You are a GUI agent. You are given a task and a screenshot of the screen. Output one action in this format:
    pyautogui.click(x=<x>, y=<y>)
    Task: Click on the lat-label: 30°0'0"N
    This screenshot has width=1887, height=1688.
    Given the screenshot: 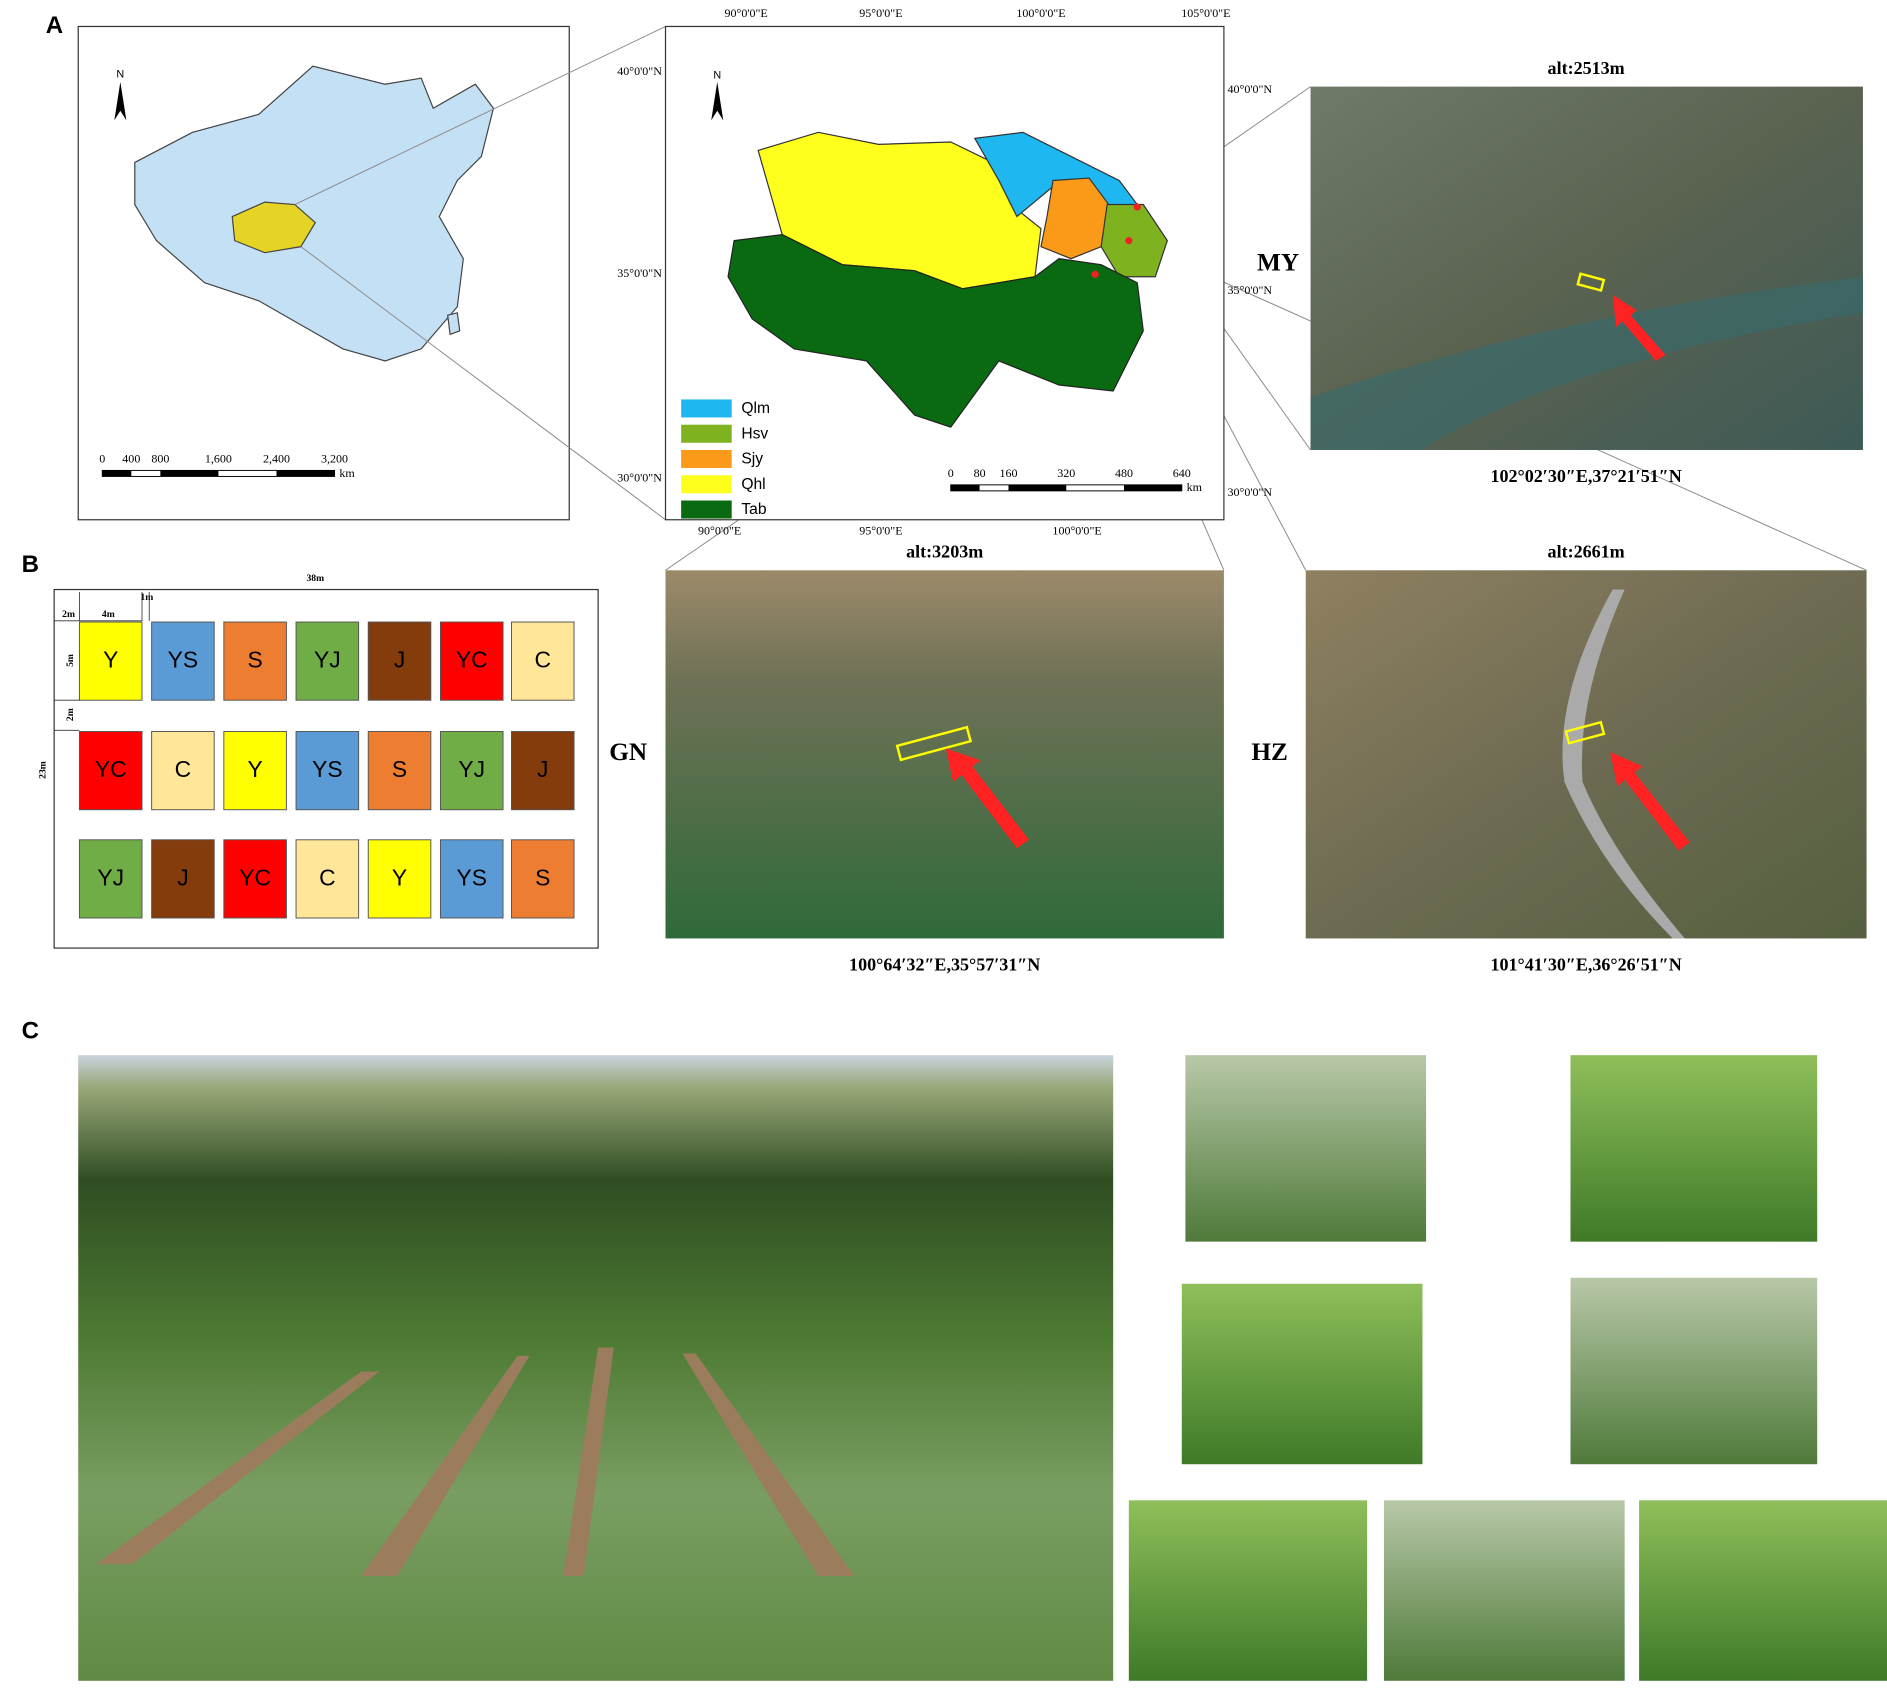 What is the action you would take?
    pyautogui.click(x=1250, y=492)
    